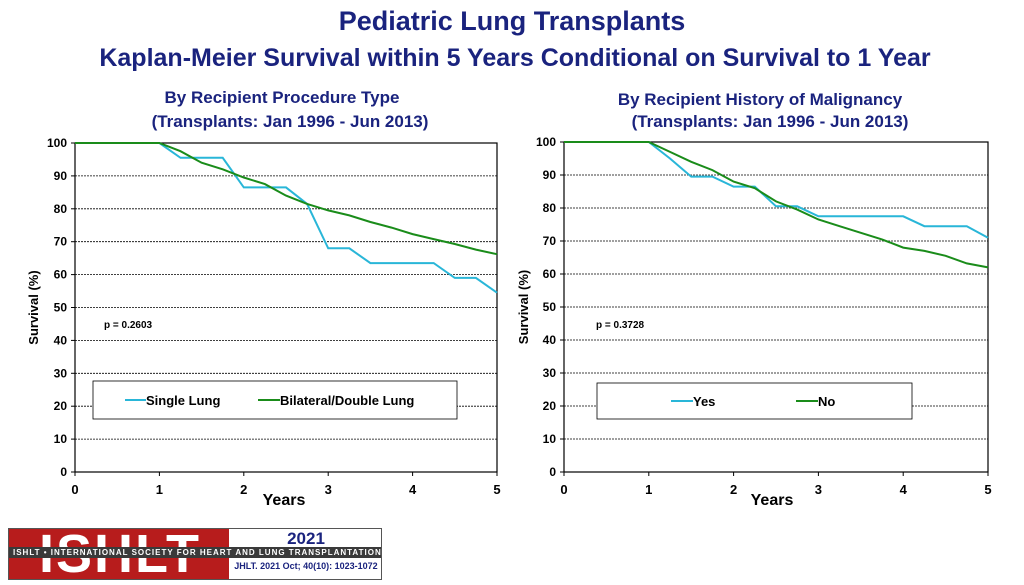 Image resolution: width=1024 pixels, height=585 pixels. Describe the element at coordinates (290, 121) in the screenshot. I see `chart-1-subtitle: (Transplants: Jan 1996 - Jun 2013)` at that location.